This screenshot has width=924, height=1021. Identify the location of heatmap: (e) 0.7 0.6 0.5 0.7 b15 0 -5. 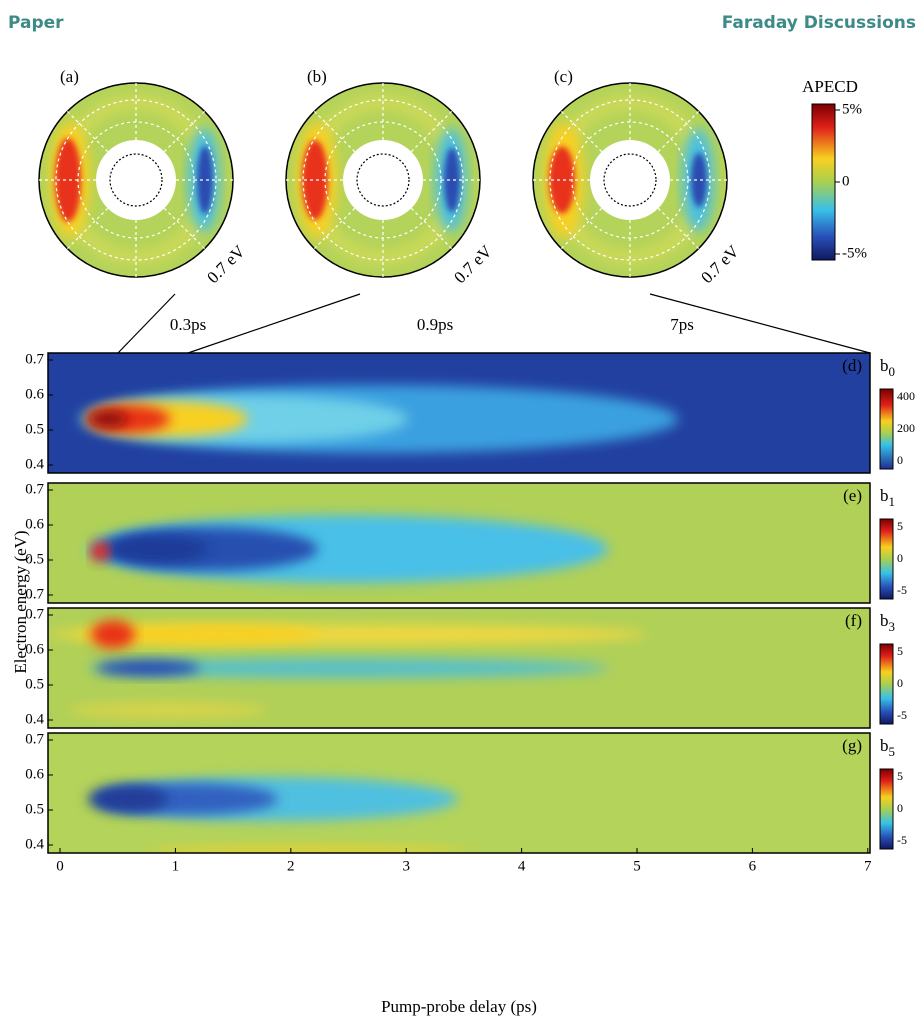
(466, 542).